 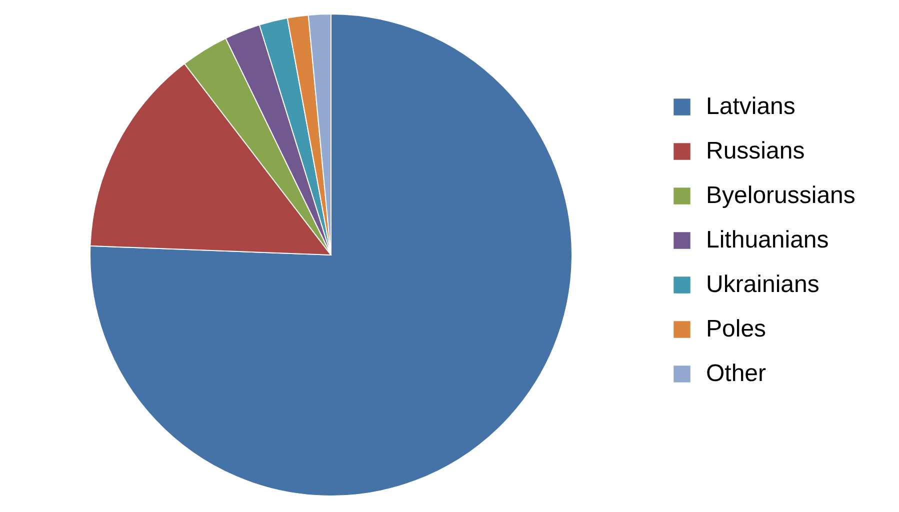 What do you see at coordinates (736, 373) in the screenshot?
I see `legend-label: Other` at bounding box center [736, 373].